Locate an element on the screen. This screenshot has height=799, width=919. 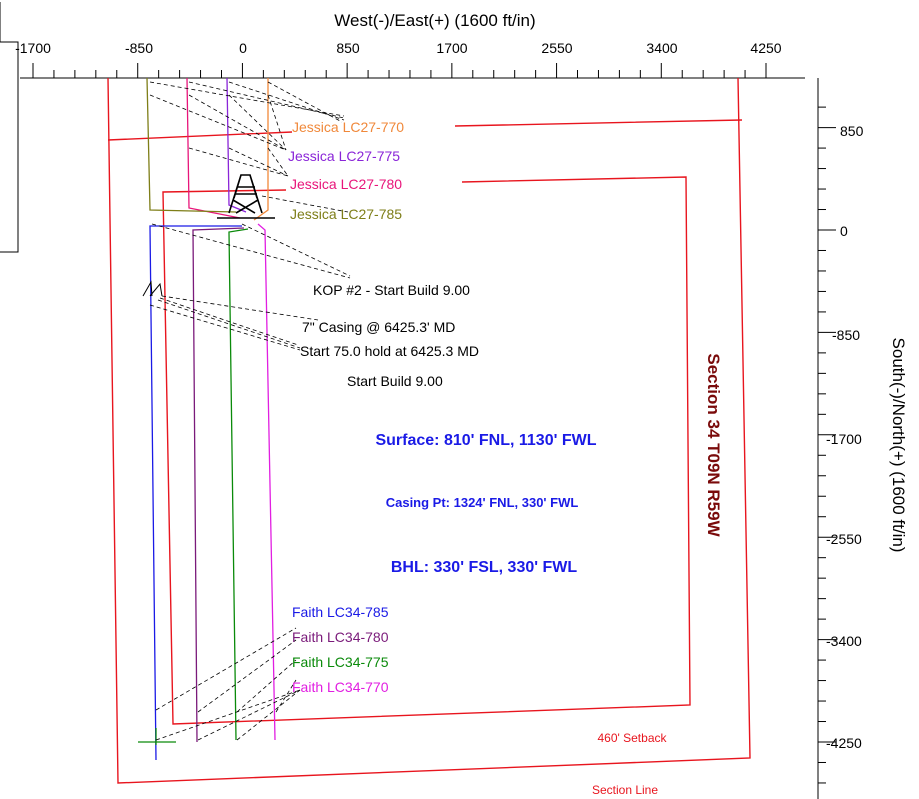
x-tick-label: 850 is located at coordinates (348, 48).